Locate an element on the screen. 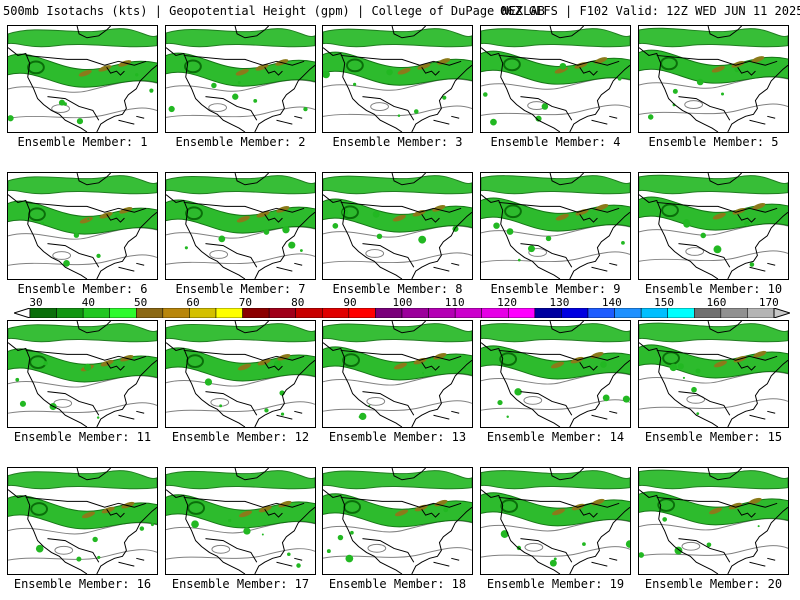 The image size is (800, 600). ensemble-member-label: Ensemble Member: 12 is located at coordinates (240, 437).